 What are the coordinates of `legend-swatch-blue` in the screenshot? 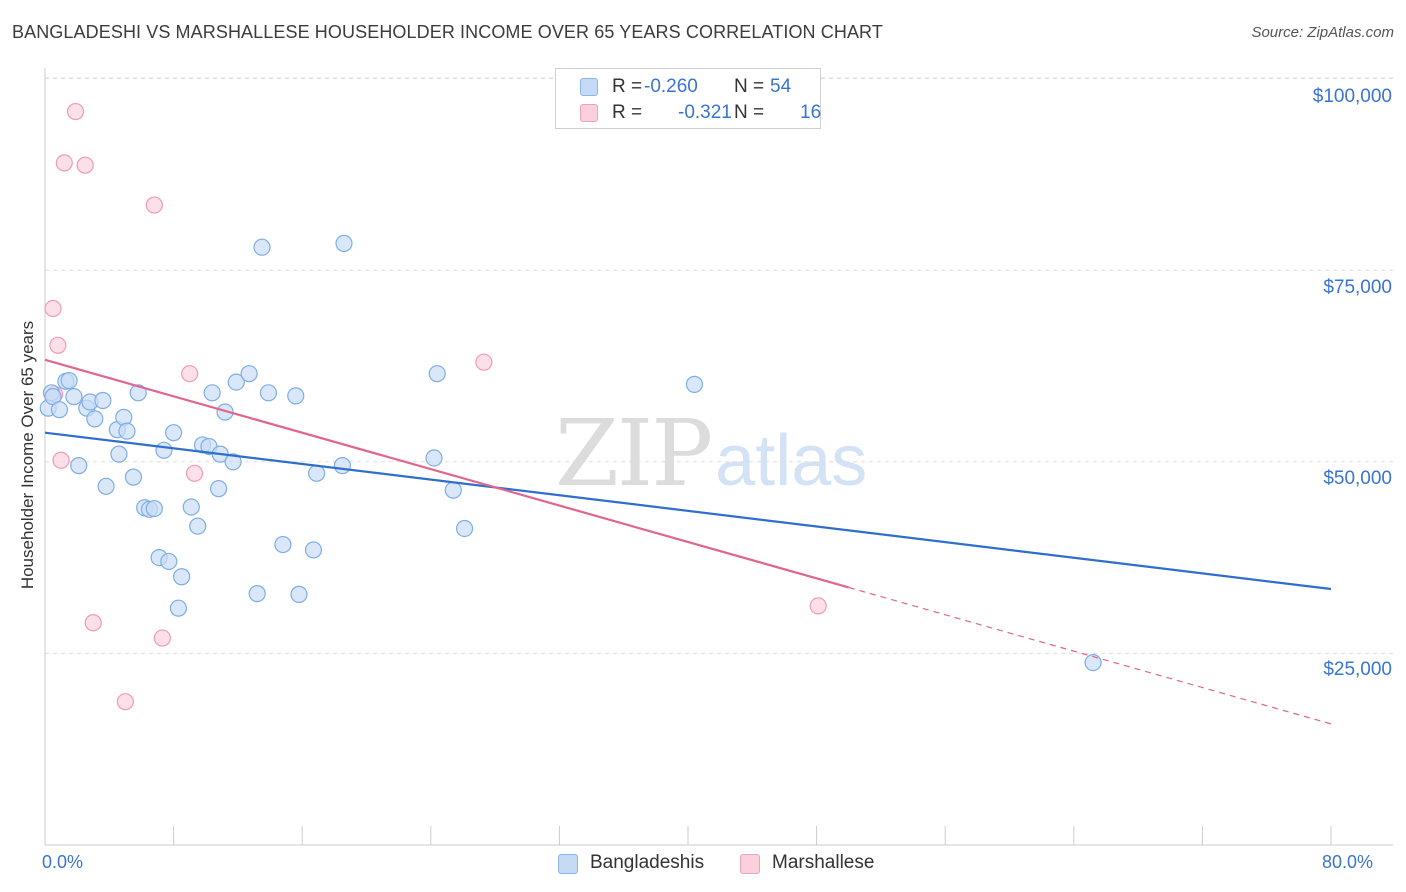 It's located at (589, 87).